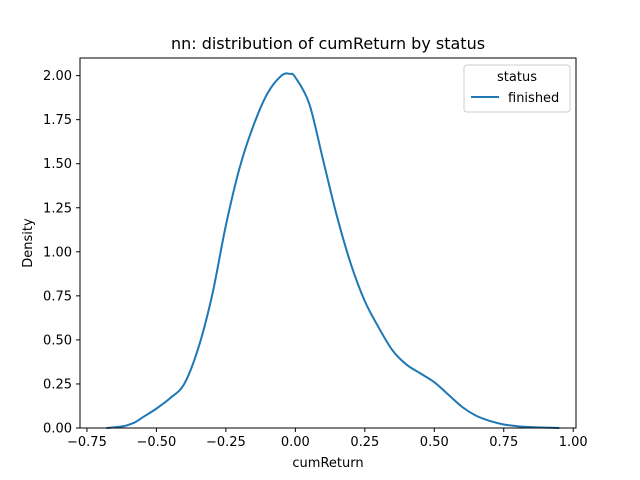 The width and height of the screenshot is (640, 480). I want to click on x-axis-ticks: −0.75 −0.50 −0.25 0.00 0.25 0.50 0.75 1.00, so click(327, 439).